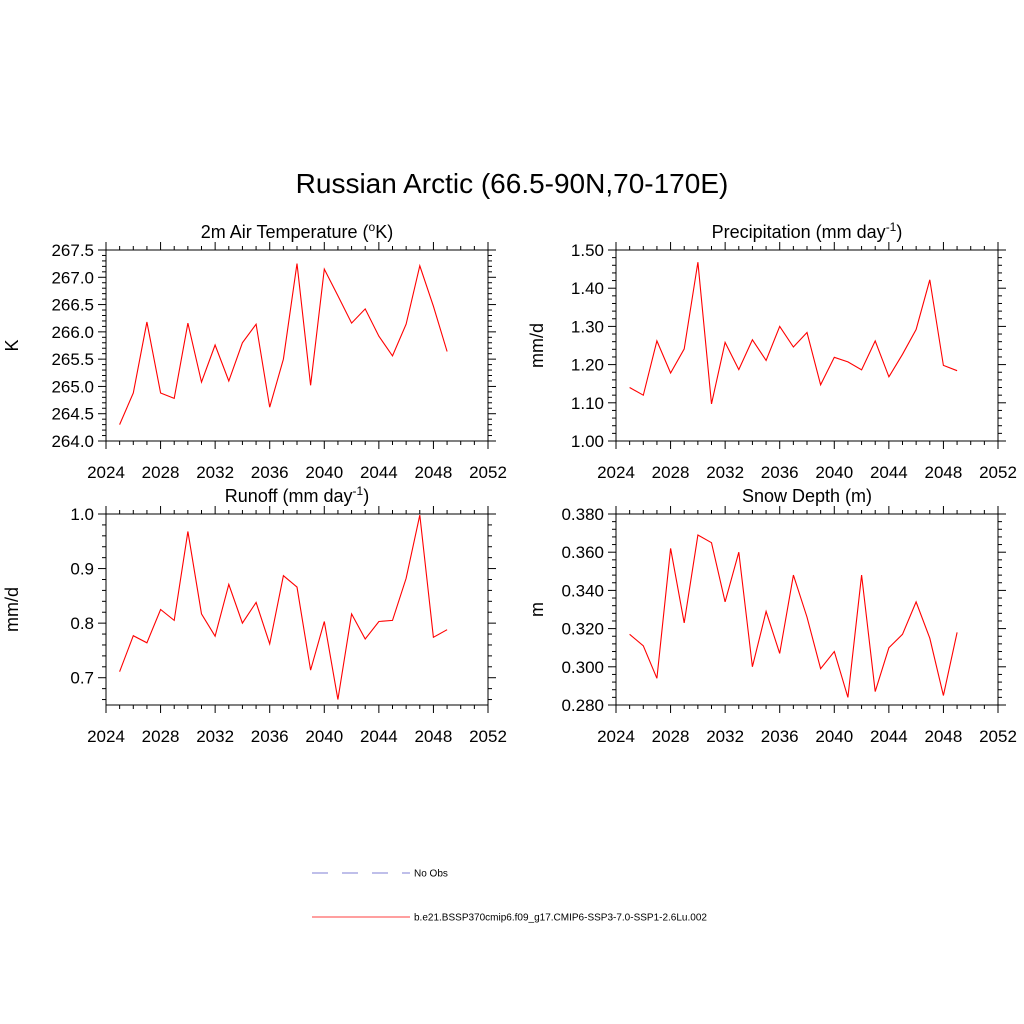 This screenshot has height=1024, width=1024. What do you see at coordinates (82, 514) in the screenshot?
I see `y-tick-label: 1.0` at bounding box center [82, 514].